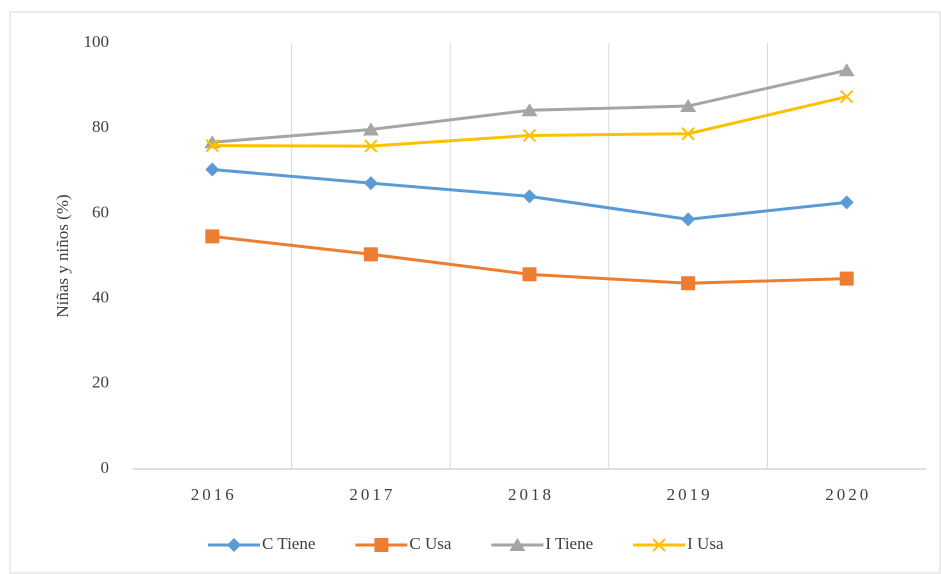 The image size is (941, 574). What do you see at coordinates (531, 494) in the screenshot?
I see `x-tick-label: 2018` at bounding box center [531, 494].